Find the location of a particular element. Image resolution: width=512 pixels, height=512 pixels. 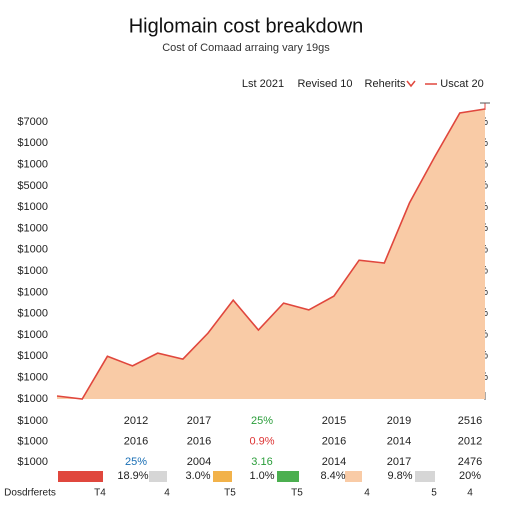

table-cell: 2516 is located at coordinates (470, 421).